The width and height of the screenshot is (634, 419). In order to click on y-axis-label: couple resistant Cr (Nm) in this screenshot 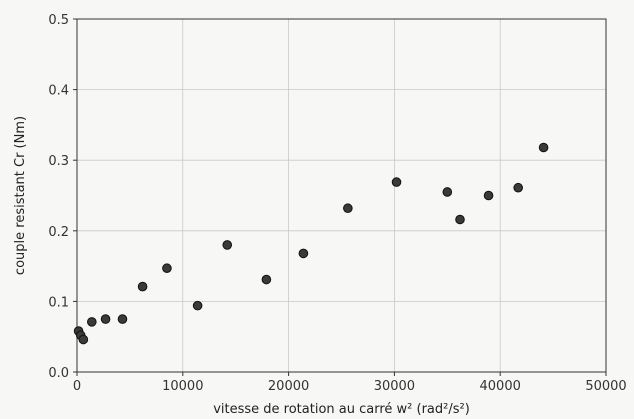, I will do `click(20, 195)`.